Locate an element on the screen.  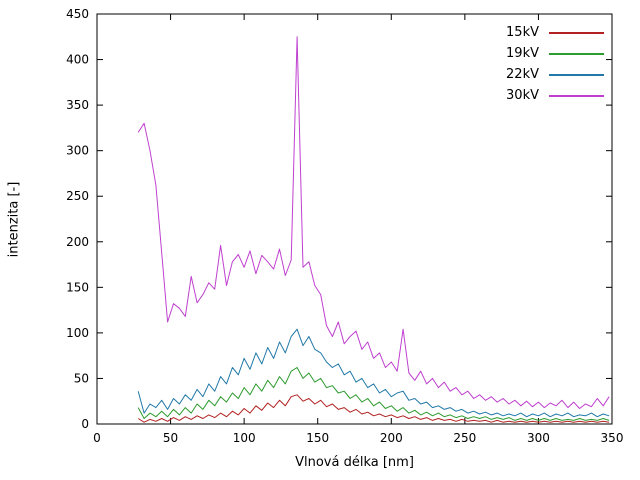
legend-item-30kV: 30kV is located at coordinates (555, 95).